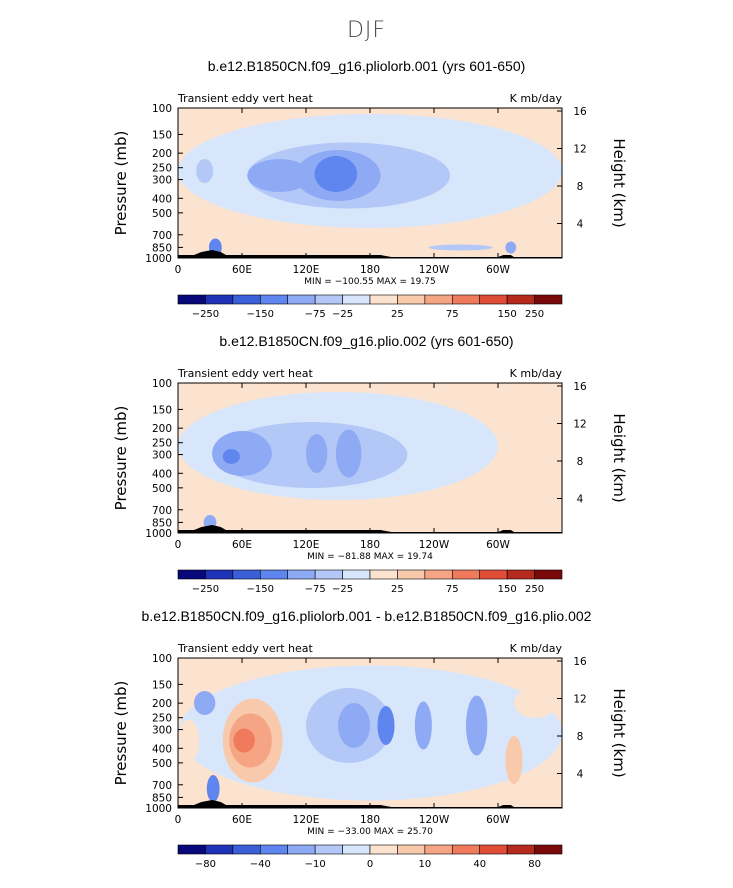 Image resolution: width=733 pixels, height=888 pixels. I want to click on colorbar-label: −75, so click(315, 314).